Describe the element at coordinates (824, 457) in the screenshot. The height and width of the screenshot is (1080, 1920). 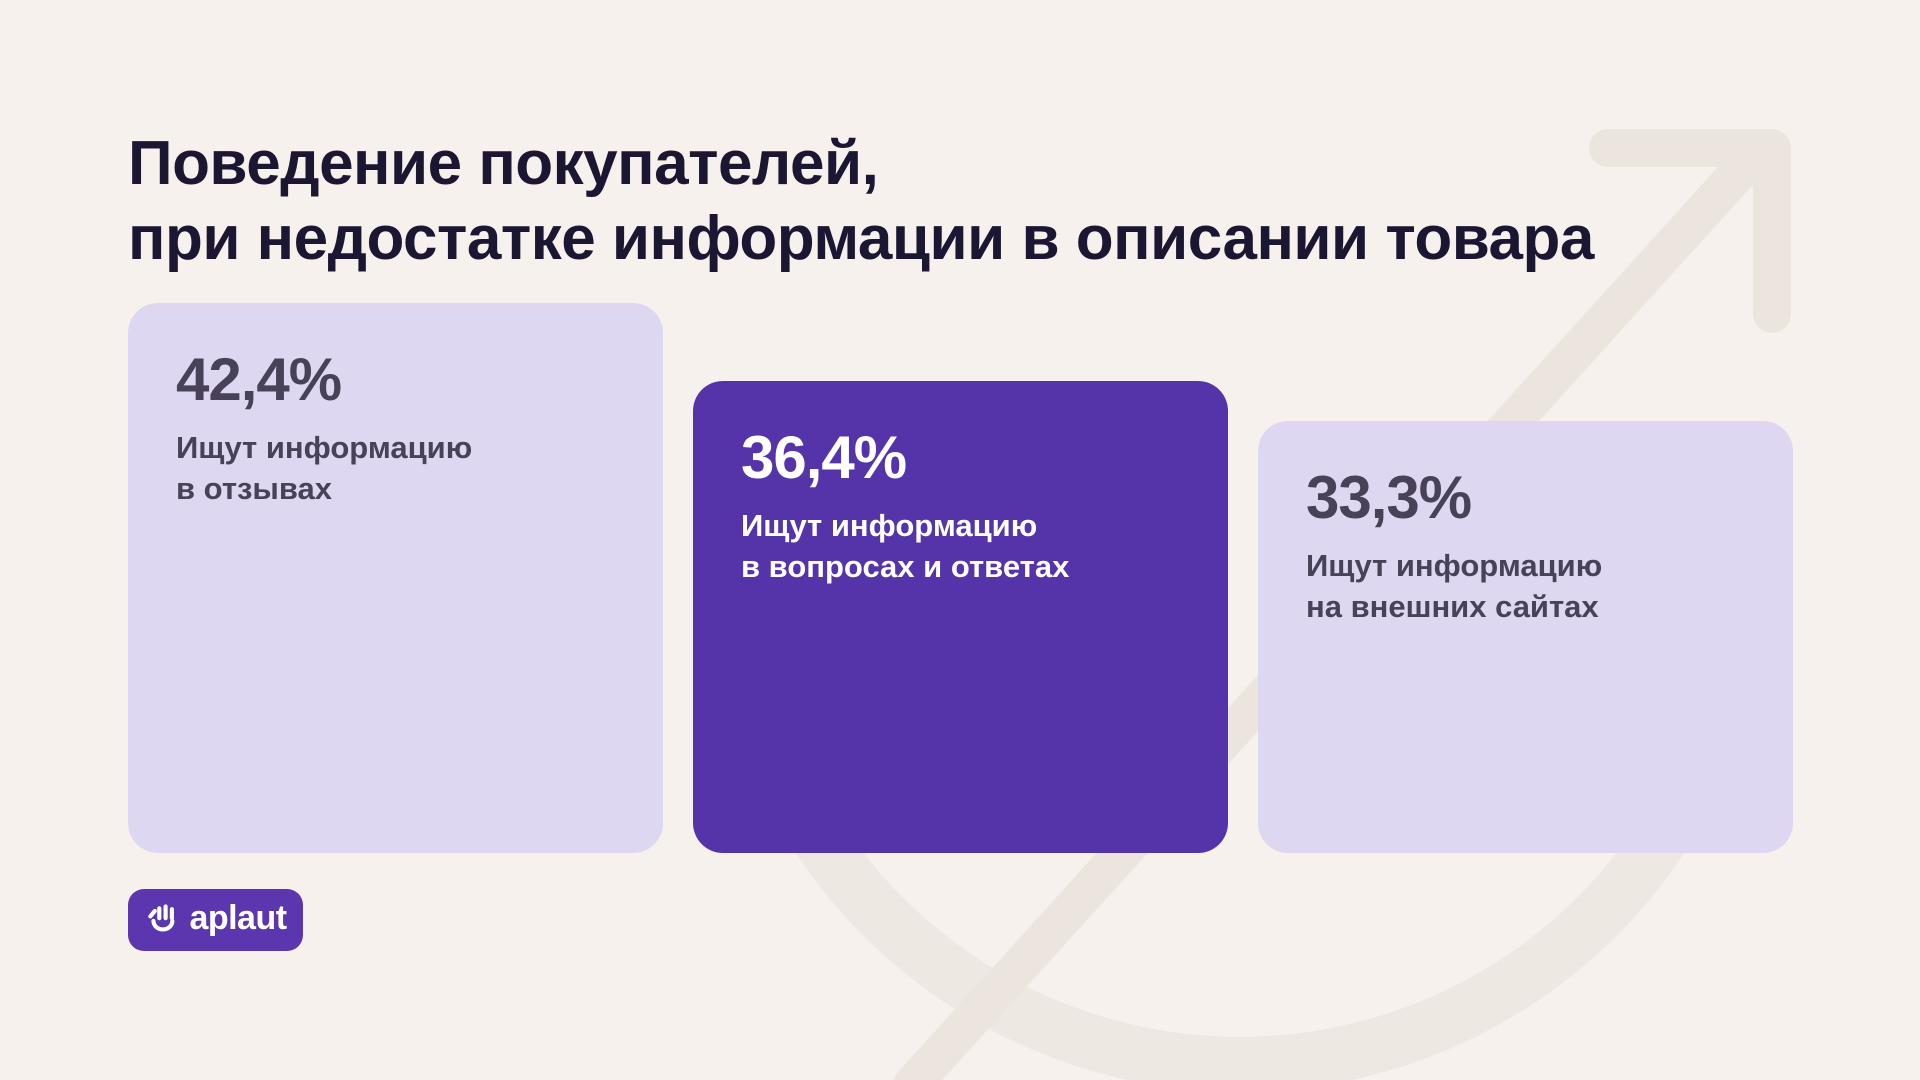
I see `stat-value: 36,4%` at that location.